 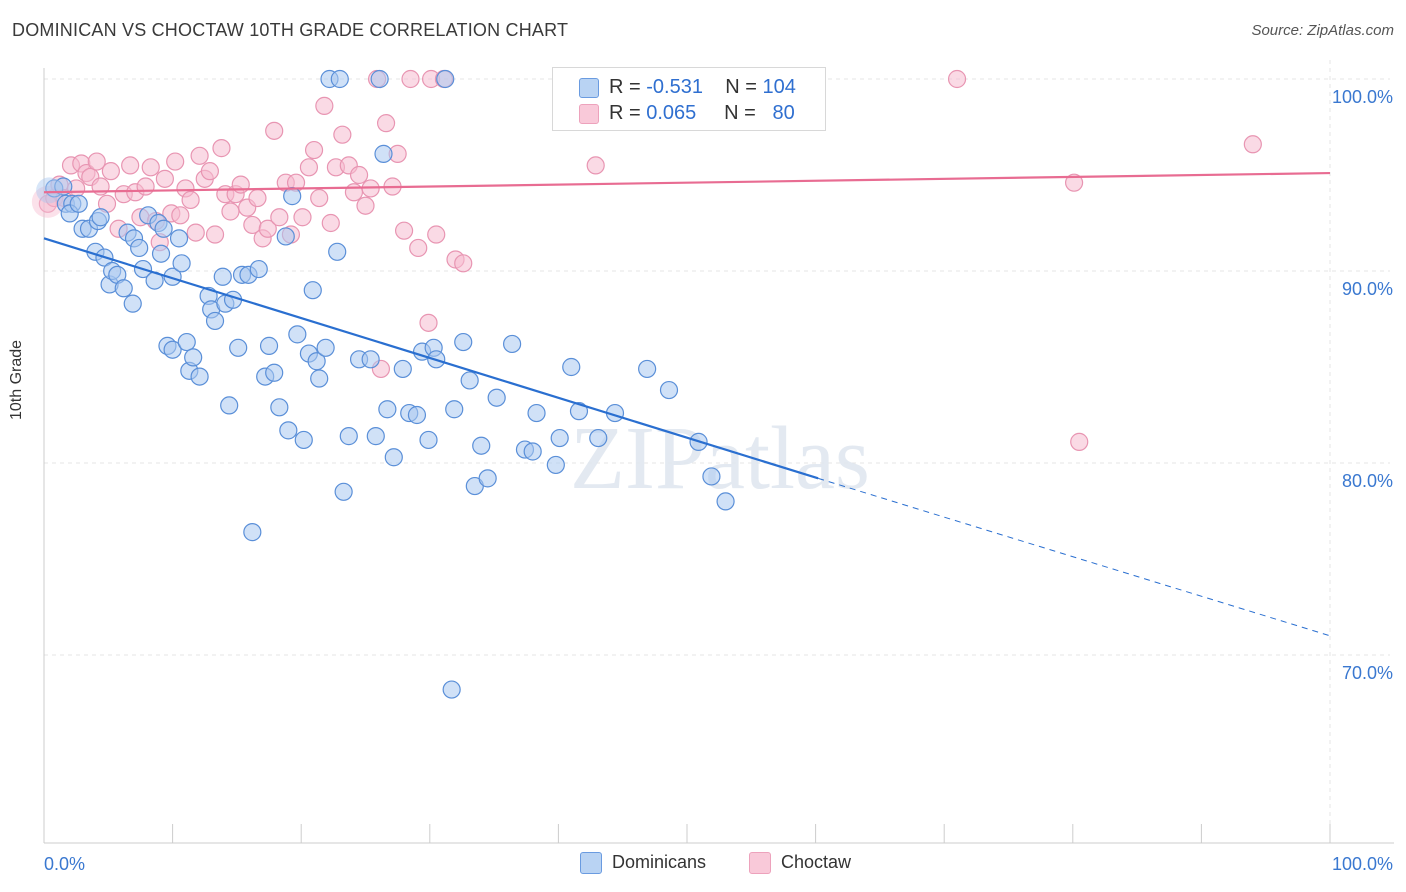 What do you see at coordinates (1367, 289) in the screenshot?
I see `y-tick-label: 90.0%` at bounding box center [1367, 289].